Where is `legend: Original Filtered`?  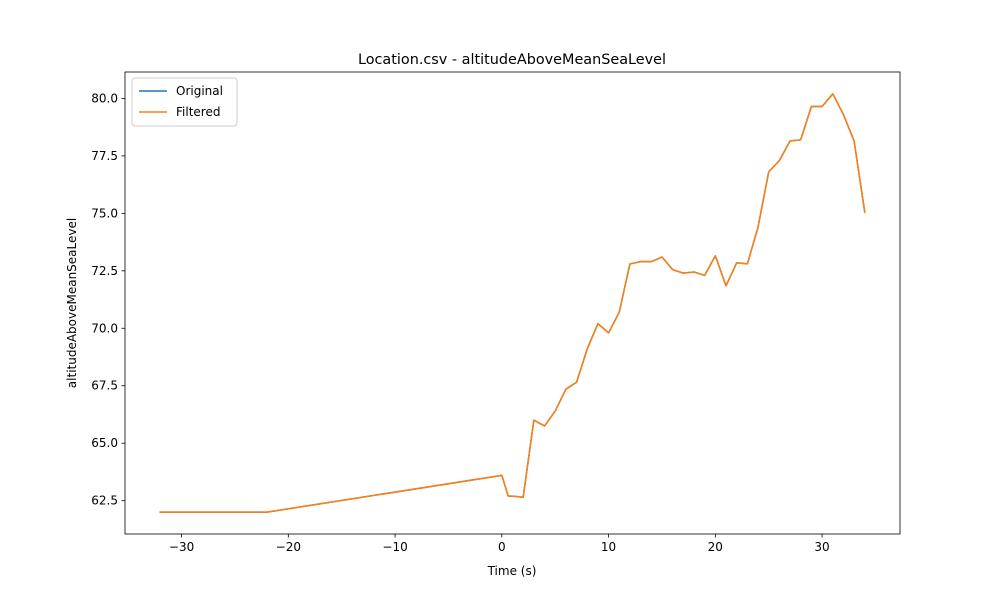 legend: Original Filtered is located at coordinates (184, 102).